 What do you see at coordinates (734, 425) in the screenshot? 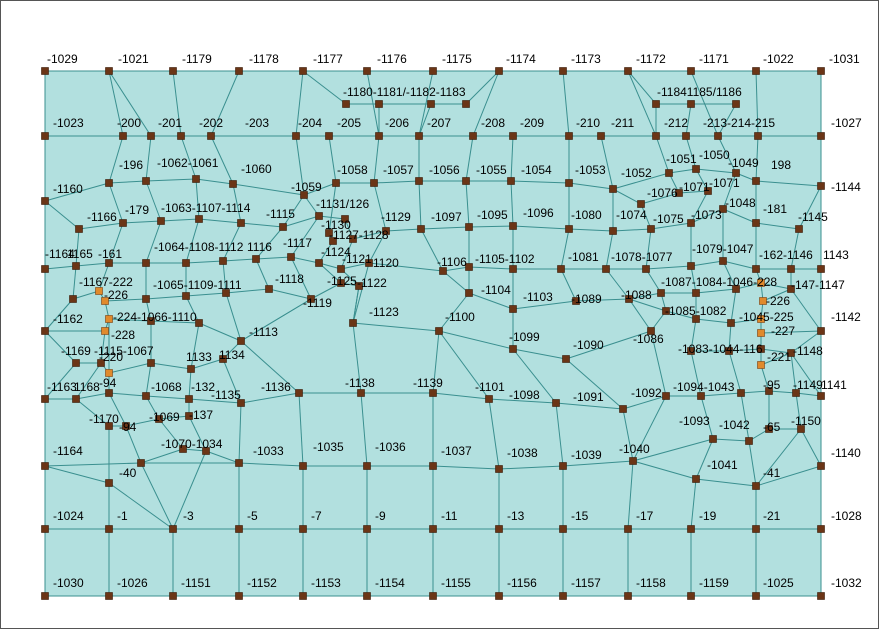
I see `node-label: -1042` at bounding box center [734, 425].